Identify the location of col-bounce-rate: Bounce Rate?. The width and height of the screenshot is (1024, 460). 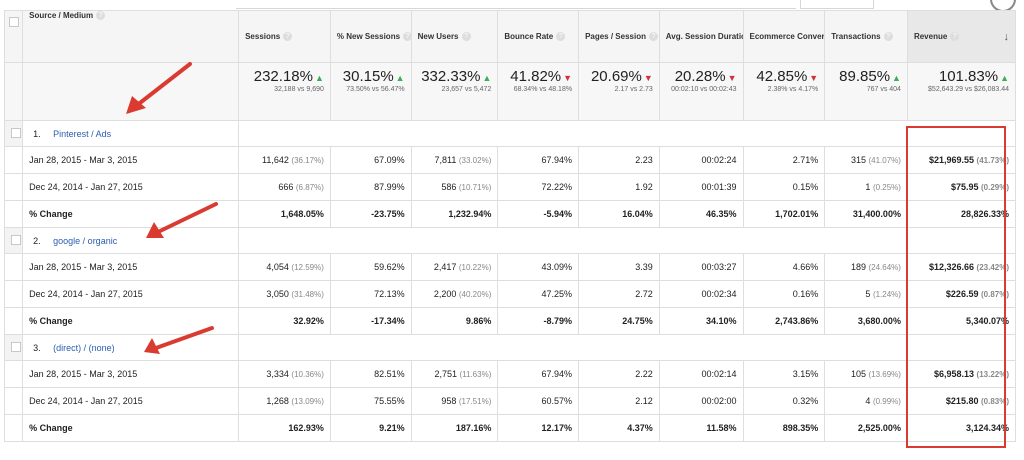
(538, 36).